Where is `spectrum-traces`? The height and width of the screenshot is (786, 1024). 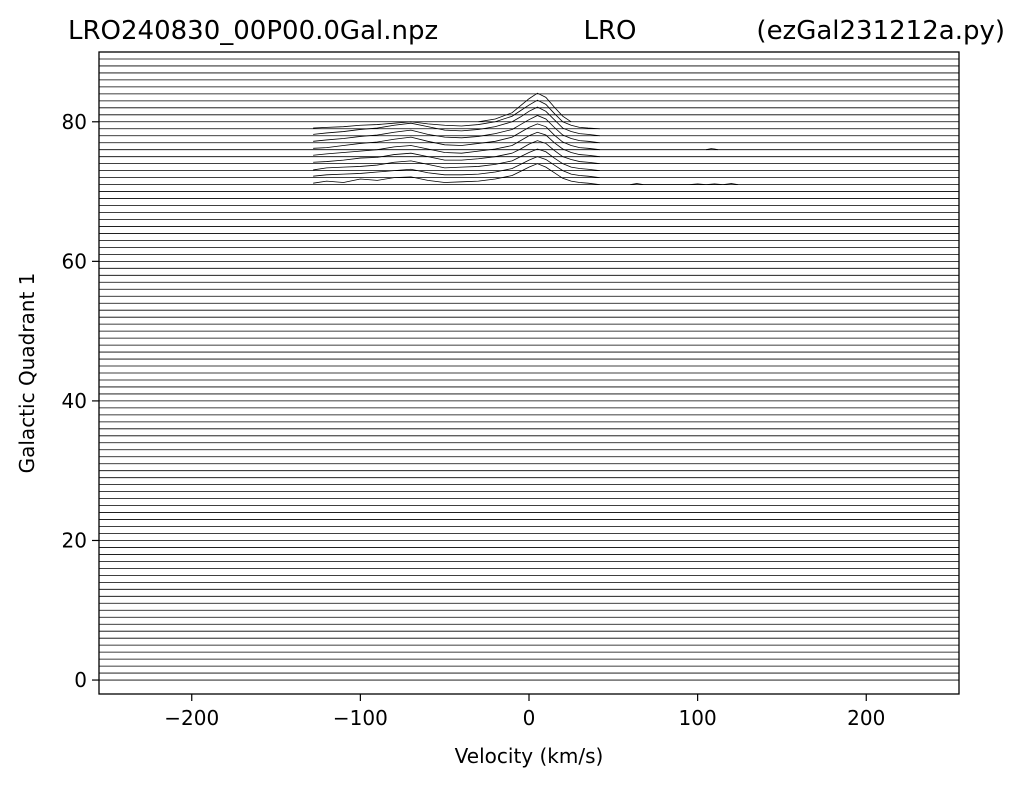
spectrum-traces is located at coordinates (526, 138).